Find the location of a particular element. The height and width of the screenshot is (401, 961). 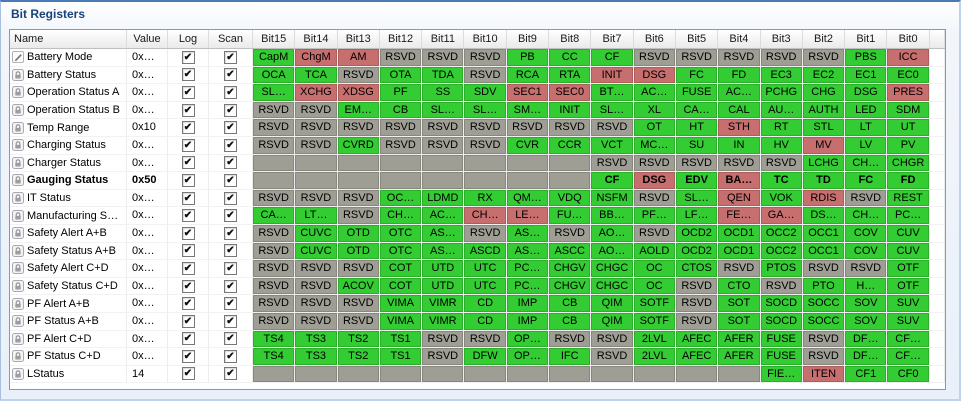

bit-cell-bit14: ChgM is located at coordinates (316, 58).